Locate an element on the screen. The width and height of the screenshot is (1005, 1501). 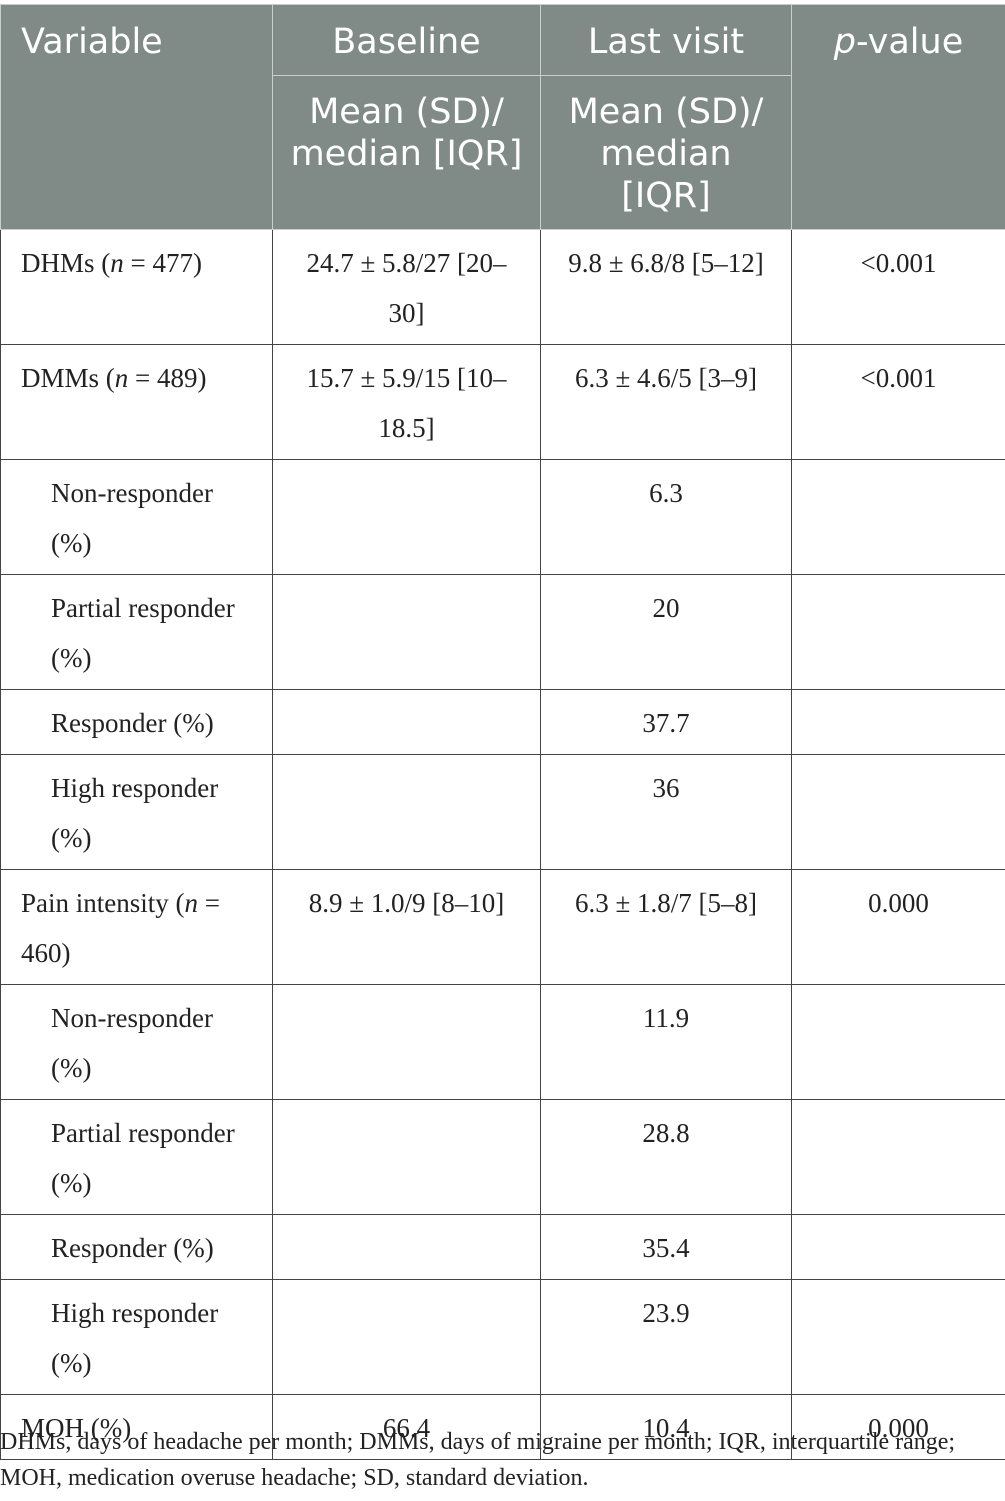
table-row: Responder (%) 37.7 is located at coordinates (502, 722).